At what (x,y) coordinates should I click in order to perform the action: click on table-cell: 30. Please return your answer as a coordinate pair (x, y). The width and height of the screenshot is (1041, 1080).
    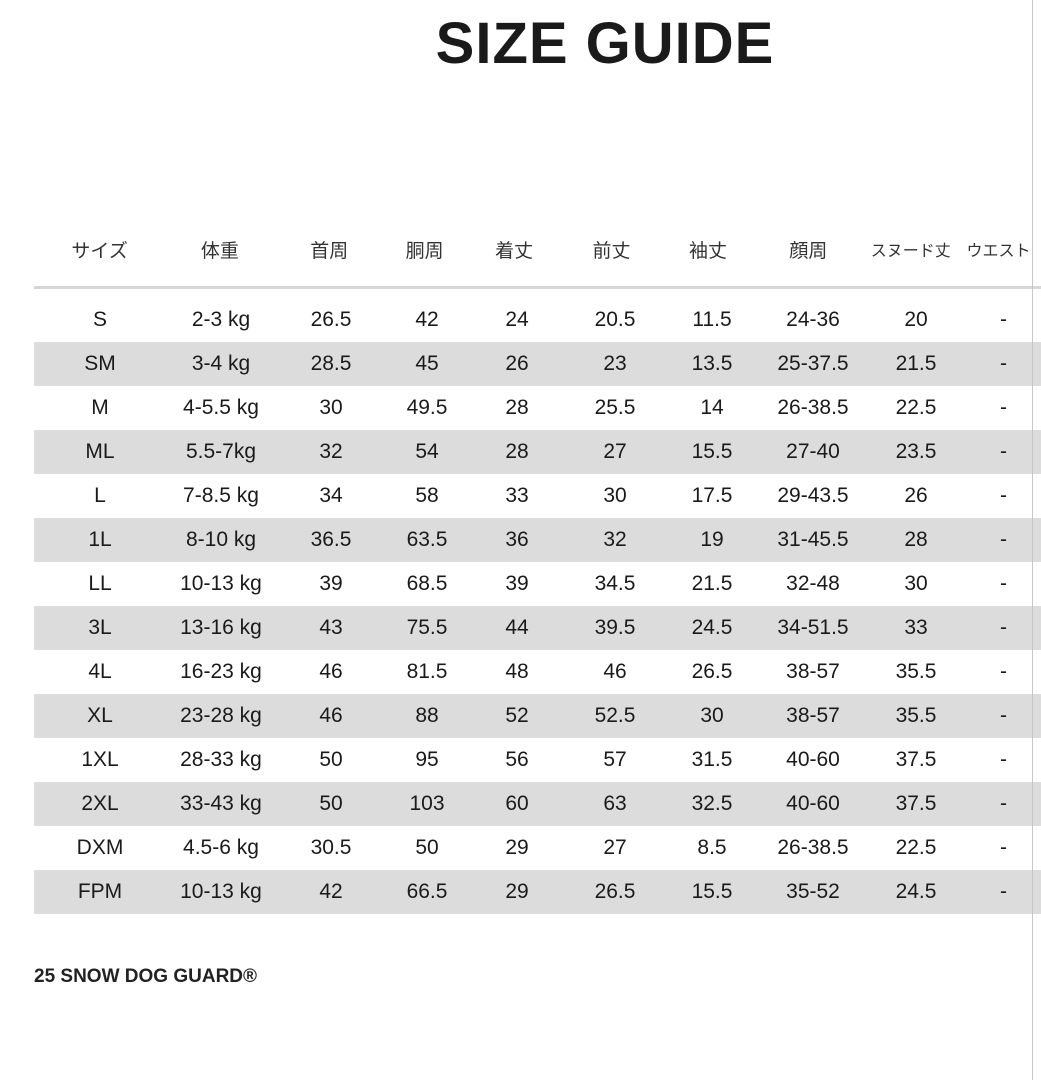
    Looking at the image, I should click on (615, 495).